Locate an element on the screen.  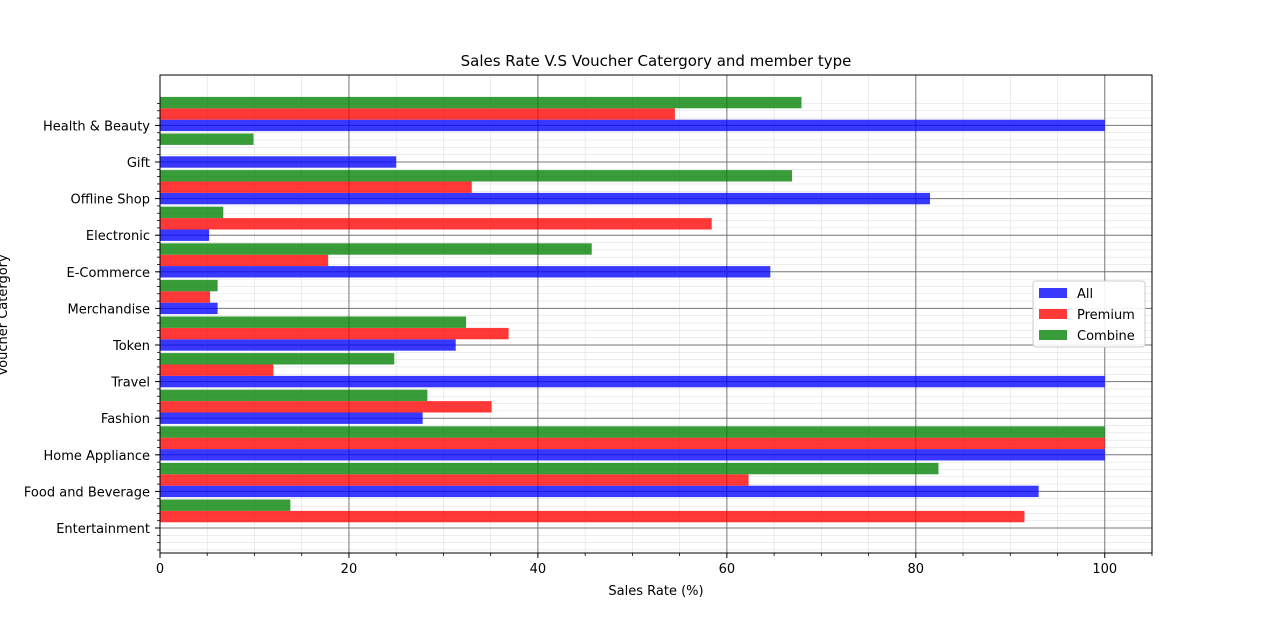
y-tick-label: Offline Shop is located at coordinates (110, 200).